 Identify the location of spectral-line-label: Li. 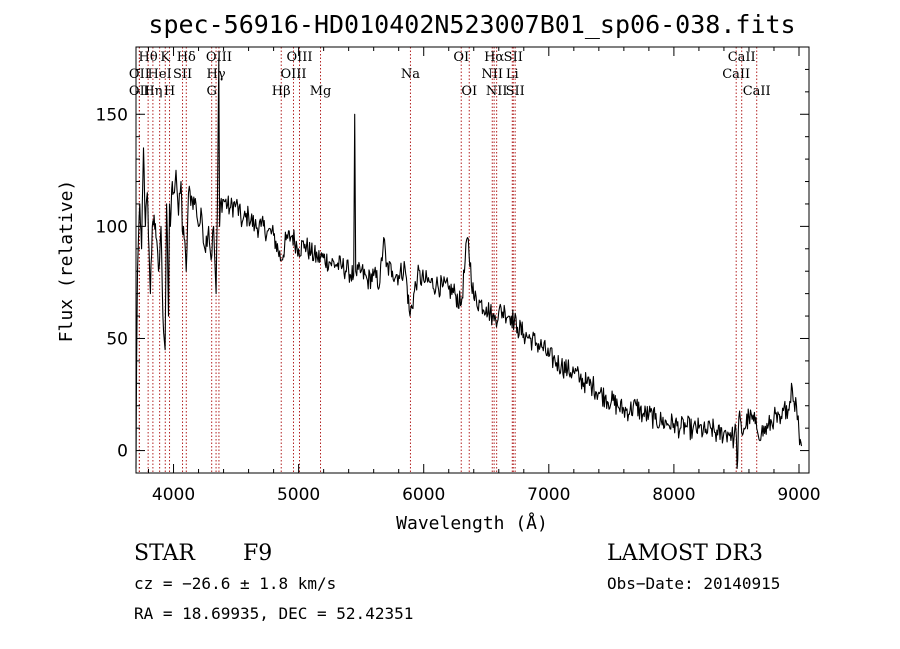
(512, 74).